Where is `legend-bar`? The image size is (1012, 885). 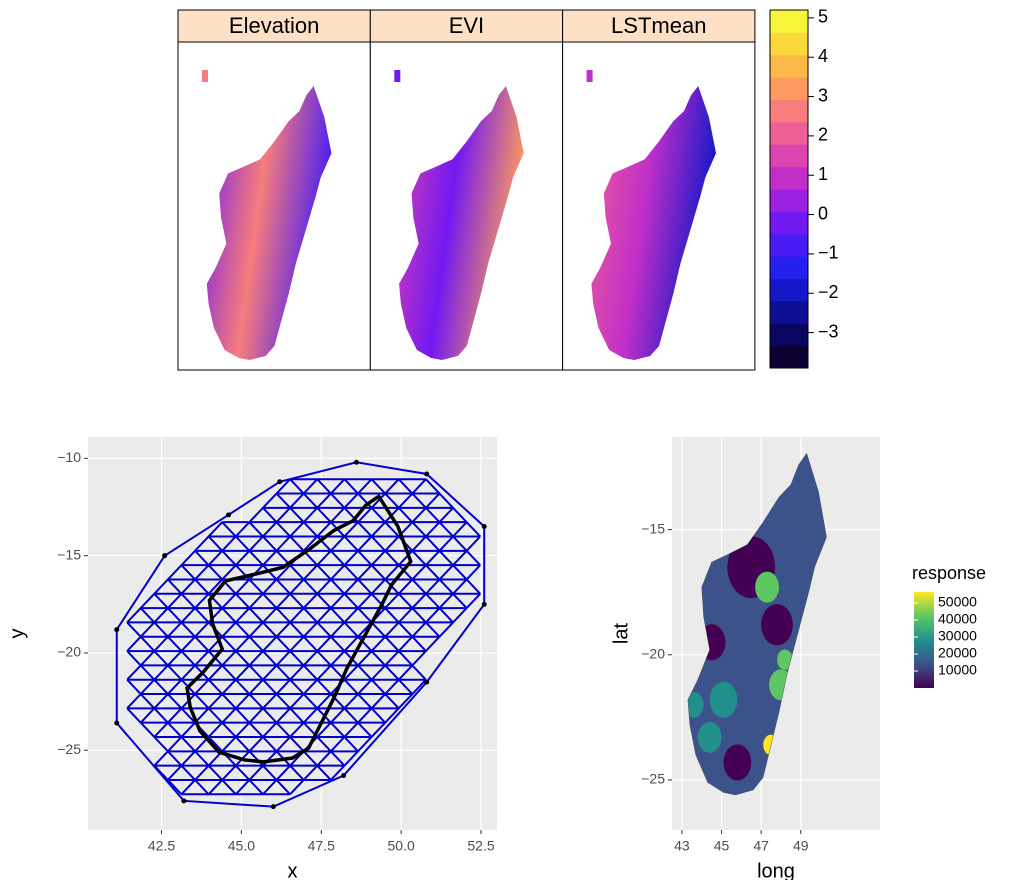 legend-bar is located at coordinates (924, 640).